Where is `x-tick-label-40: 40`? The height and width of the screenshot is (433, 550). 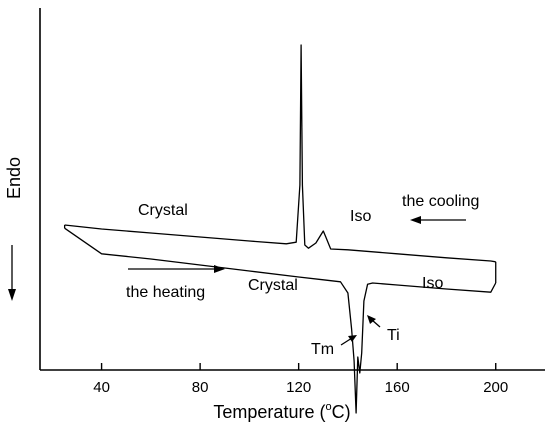
x-tick-label-40: 40 is located at coordinates (101, 387).